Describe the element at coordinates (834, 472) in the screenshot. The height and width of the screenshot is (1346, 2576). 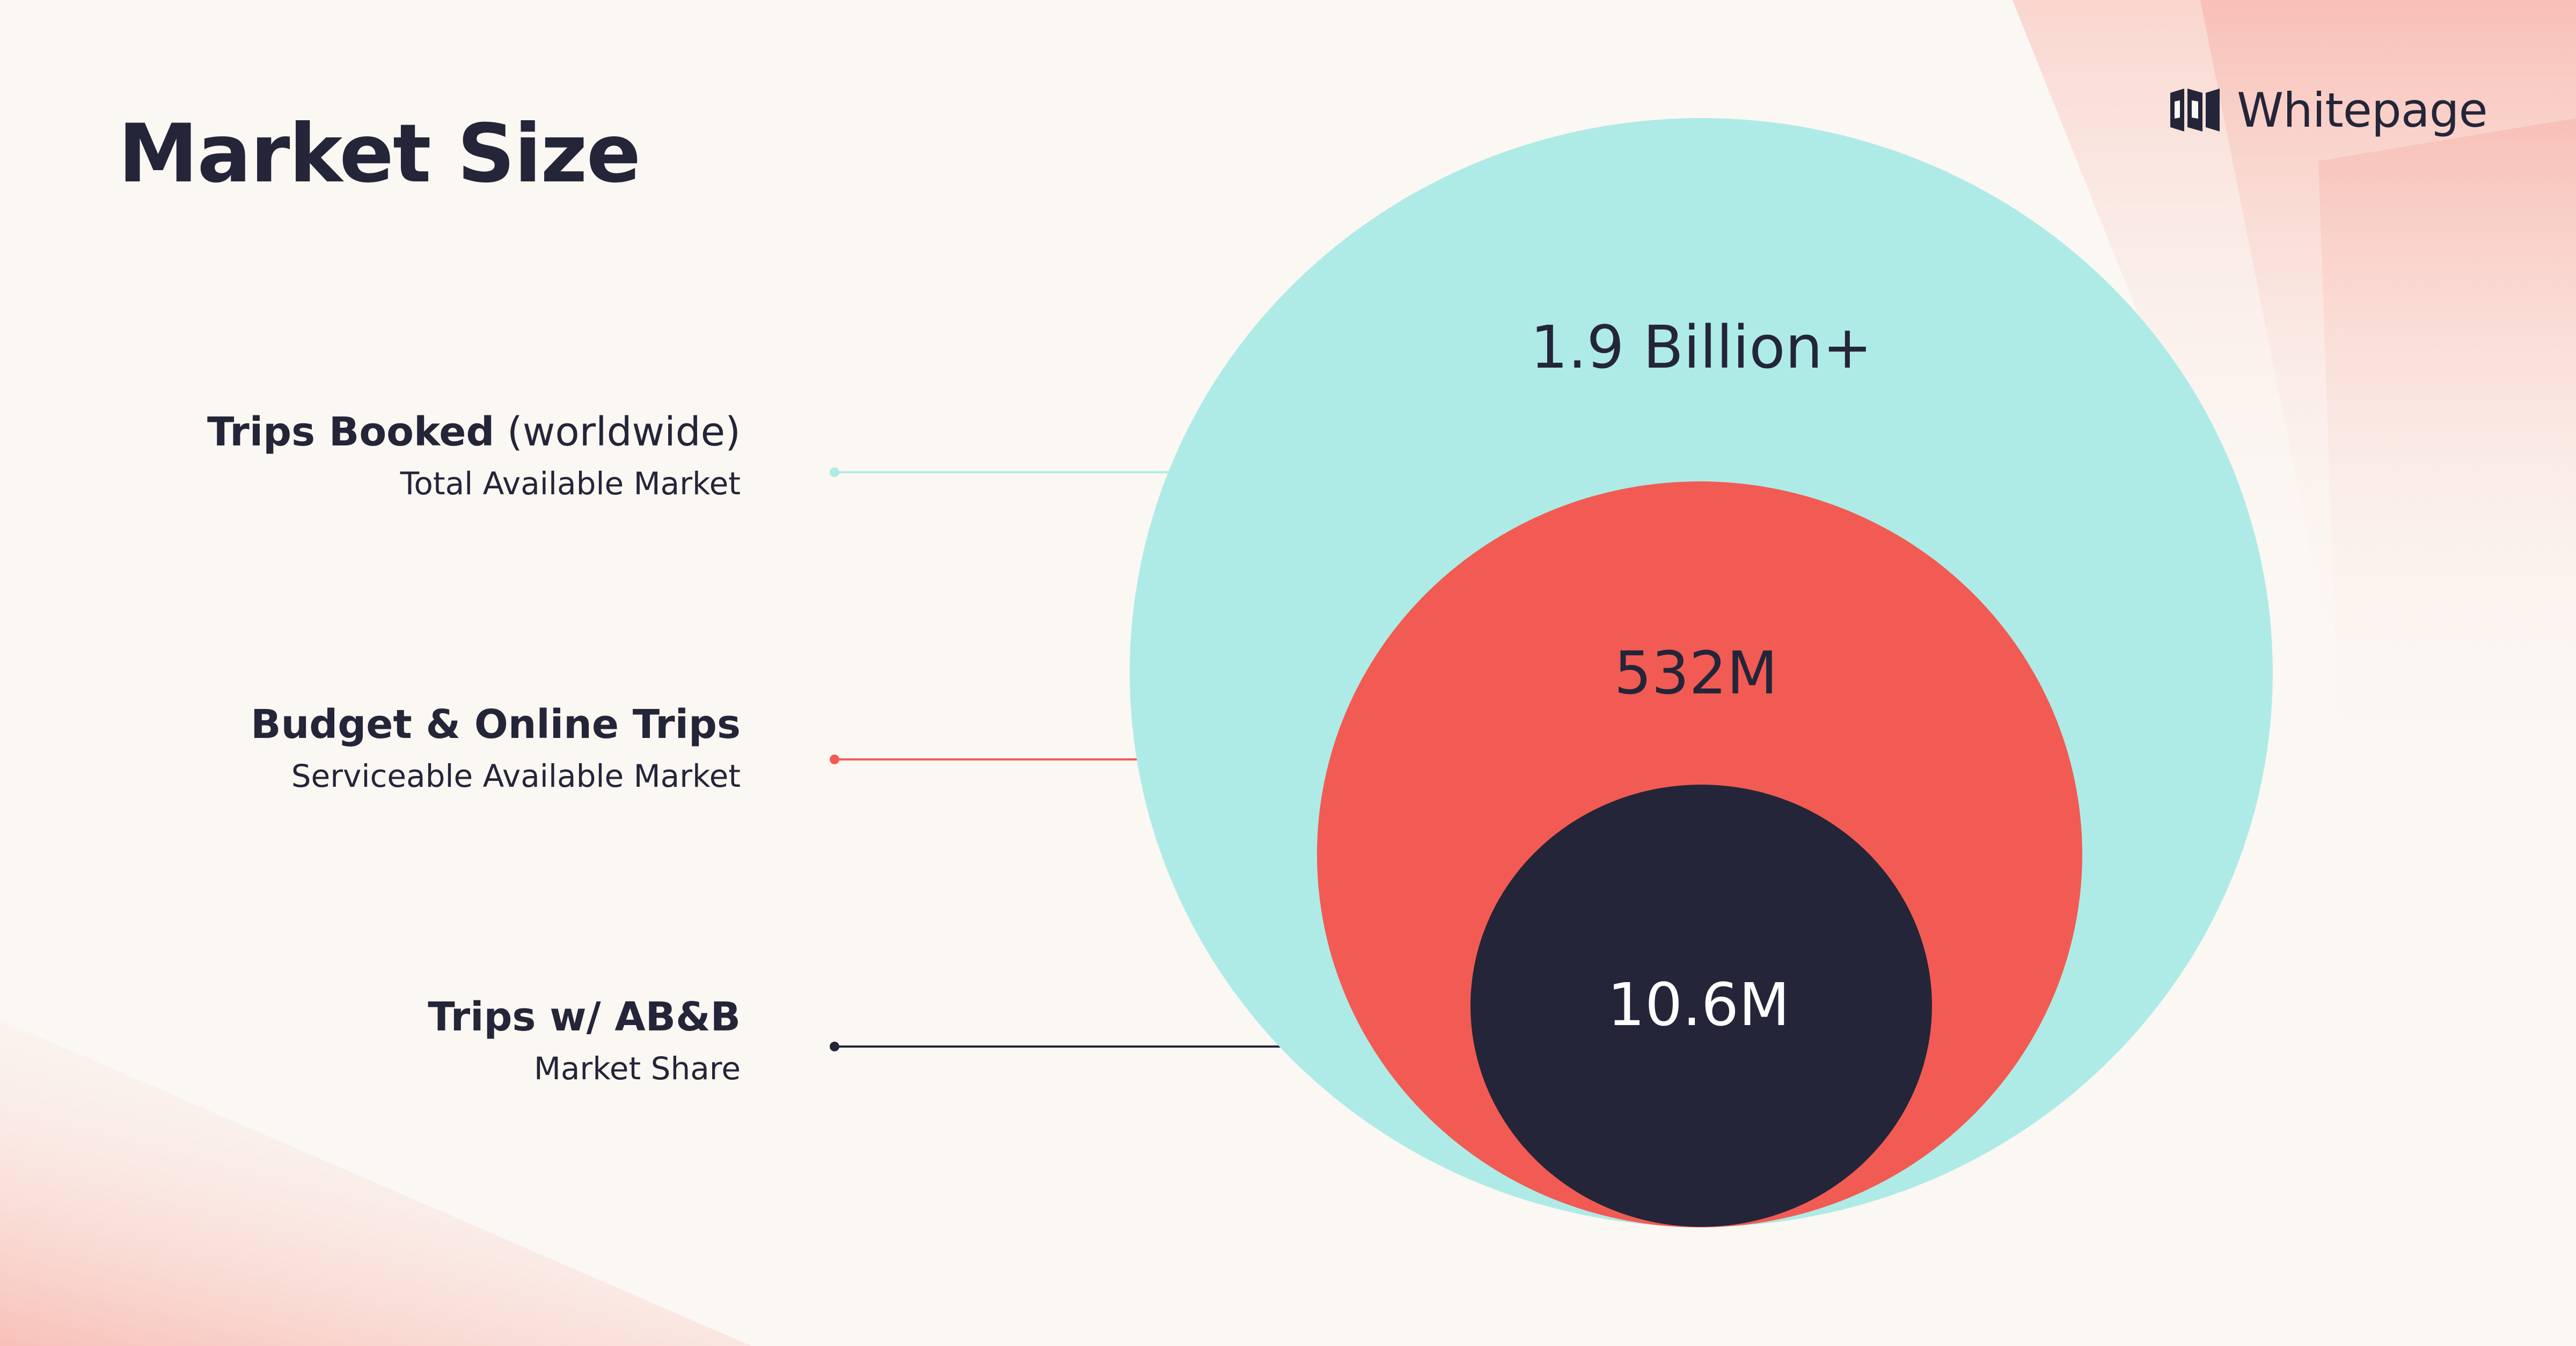
I see `connector-dot-tam` at that location.